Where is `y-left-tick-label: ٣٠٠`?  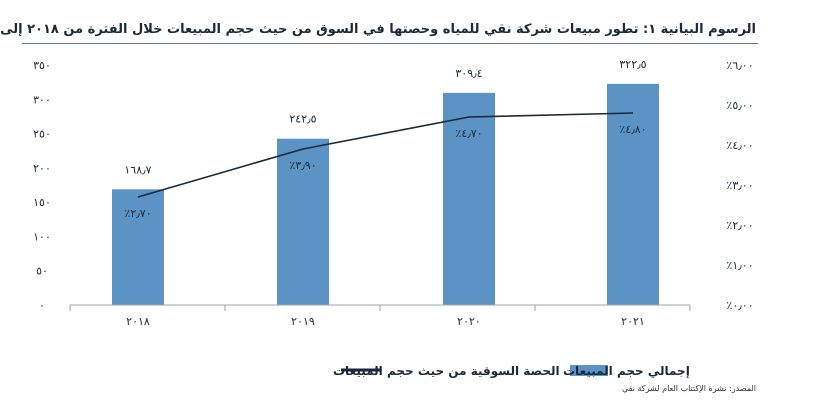
y-left-tick-label: ٣٠٠ is located at coordinates (42, 99).